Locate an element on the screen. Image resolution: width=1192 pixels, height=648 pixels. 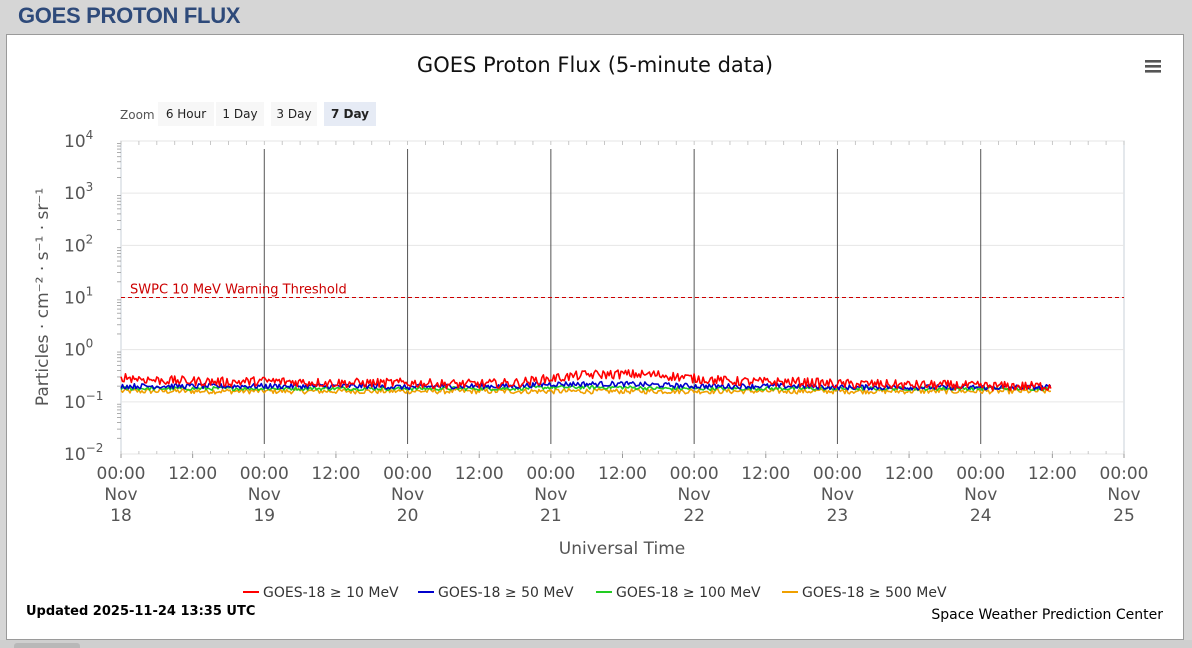
y-tick-label: 10⁴ is located at coordinates (78, 140).